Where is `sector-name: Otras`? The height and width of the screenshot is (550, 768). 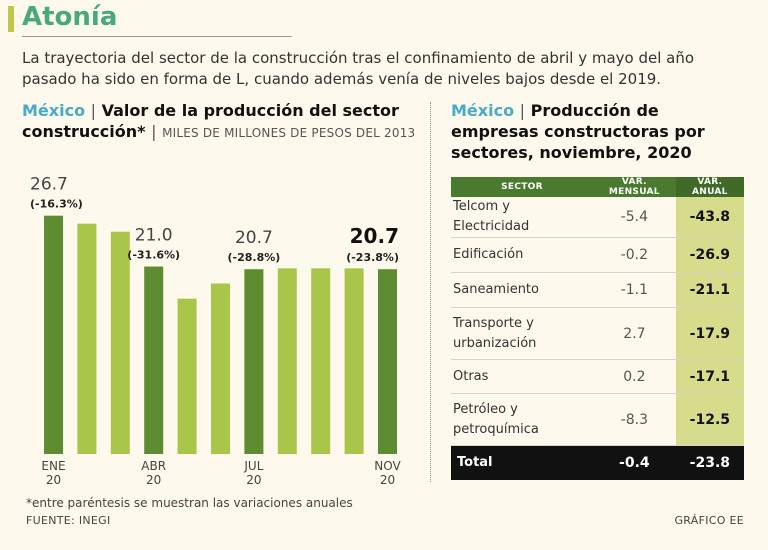 sector-name: Otras is located at coordinates (522, 376).